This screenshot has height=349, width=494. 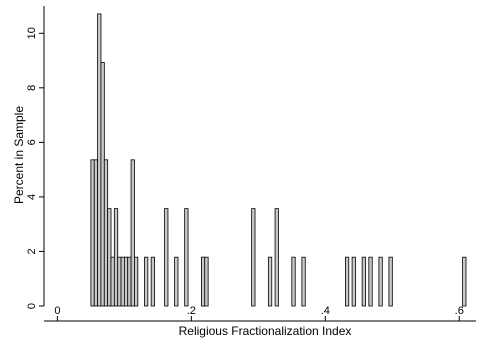 What do you see at coordinates (32, 197) in the screenshot?
I see `y-tick-label: 4` at bounding box center [32, 197].